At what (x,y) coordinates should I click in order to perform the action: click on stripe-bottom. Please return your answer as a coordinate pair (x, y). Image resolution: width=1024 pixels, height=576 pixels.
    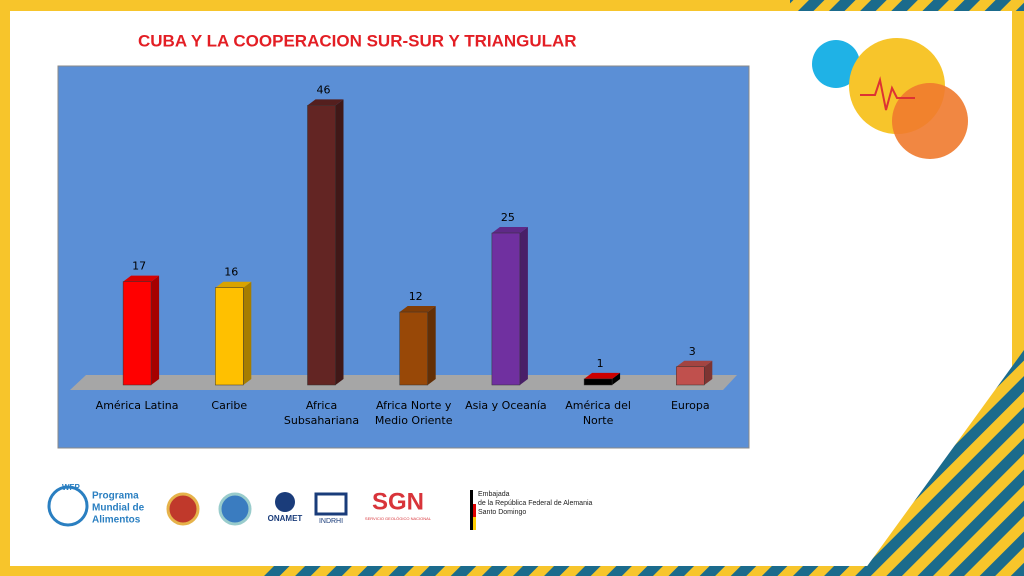
    Looking at the image, I should click on (642, 571).